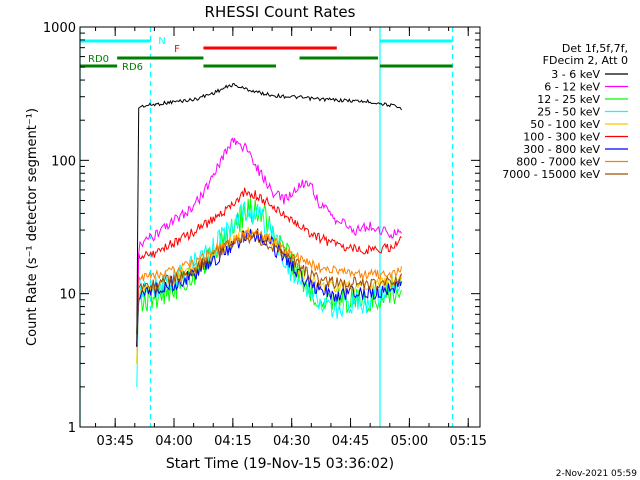 The width and height of the screenshot is (640, 480). Describe the element at coordinates (350, 441) in the screenshot. I see `x-tick-label: 04:45` at that location.